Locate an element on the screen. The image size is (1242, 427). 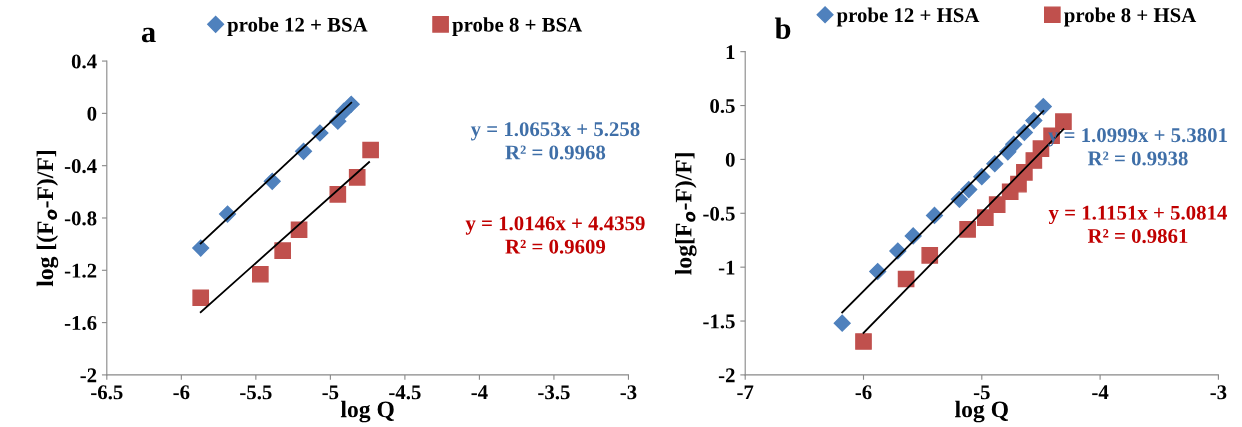
annotation: y = 1.0653x + 5.258 R² = 0.9968 is located at coordinates (555, 141).